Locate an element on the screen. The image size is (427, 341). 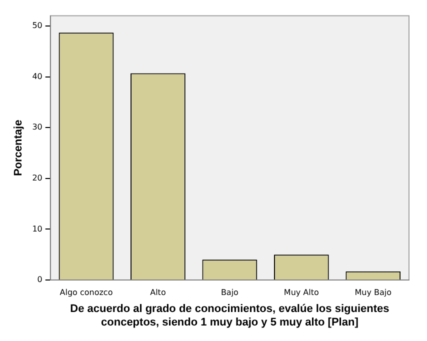
y-axis-title: Porcentaje is located at coordinates (18, 148).